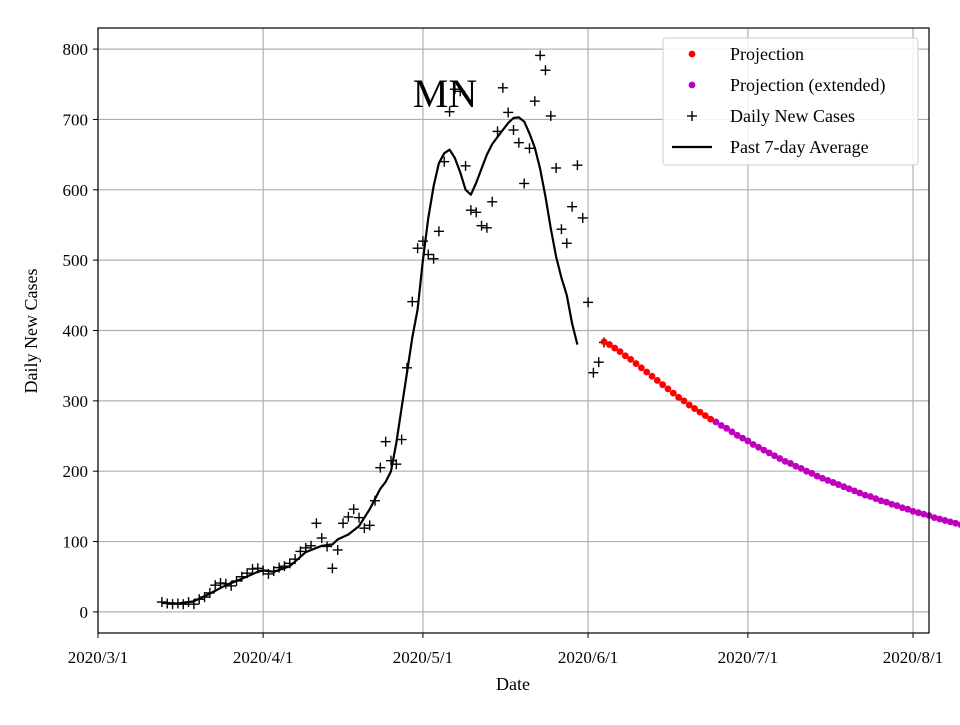 The height and width of the screenshot is (725, 960). What do you see at coordinates (799, 147) in the screenshot?
I see `legend-label: Past 7-day Average` at bounding box center [799, 147].